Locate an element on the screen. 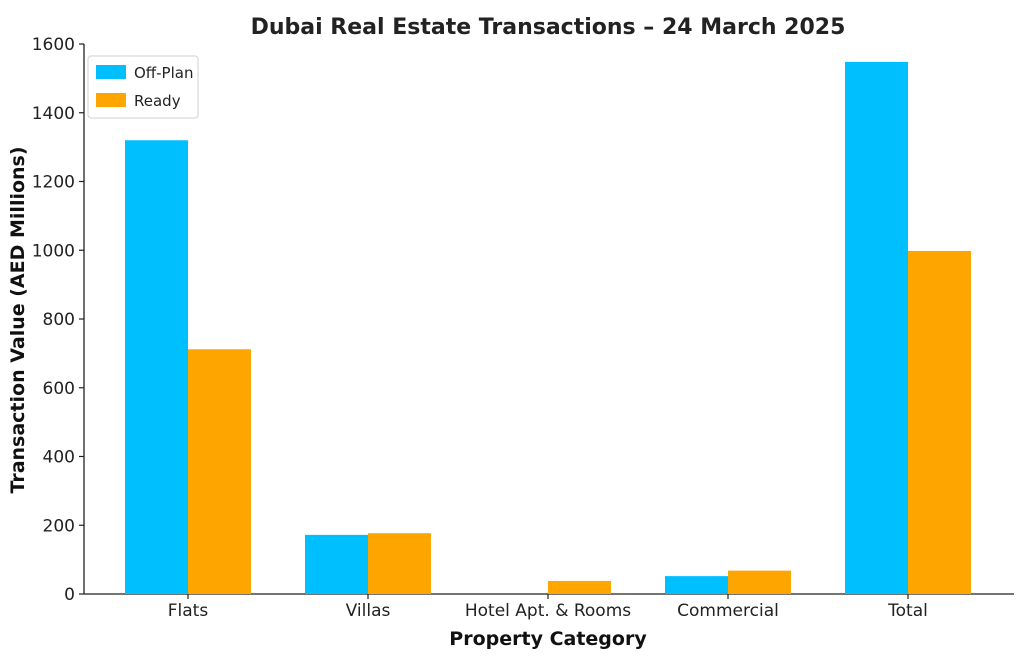 This screenshot has width=1024, height=664. x-tick-label: Villas is located at coordinates (368, 611).